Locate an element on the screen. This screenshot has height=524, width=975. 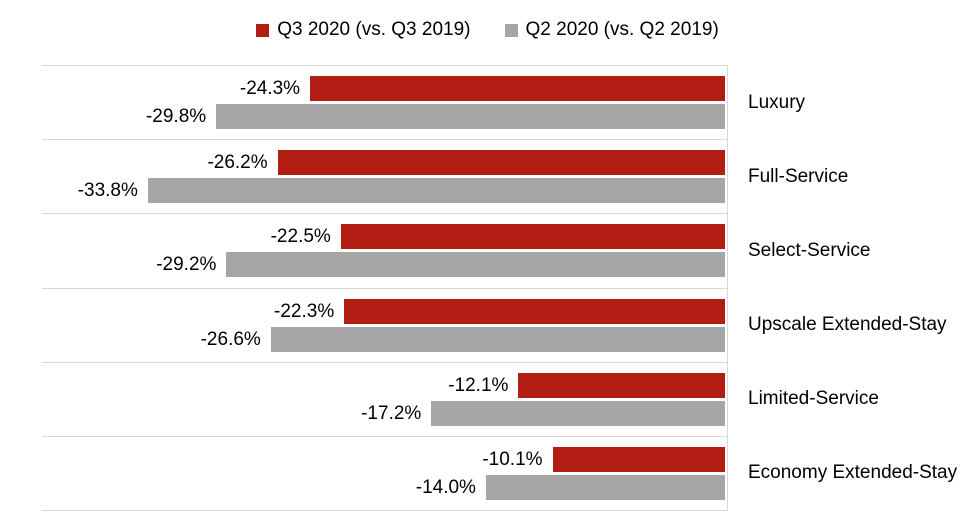
category-label: Limited-Service is located at coordinates (813, 399).